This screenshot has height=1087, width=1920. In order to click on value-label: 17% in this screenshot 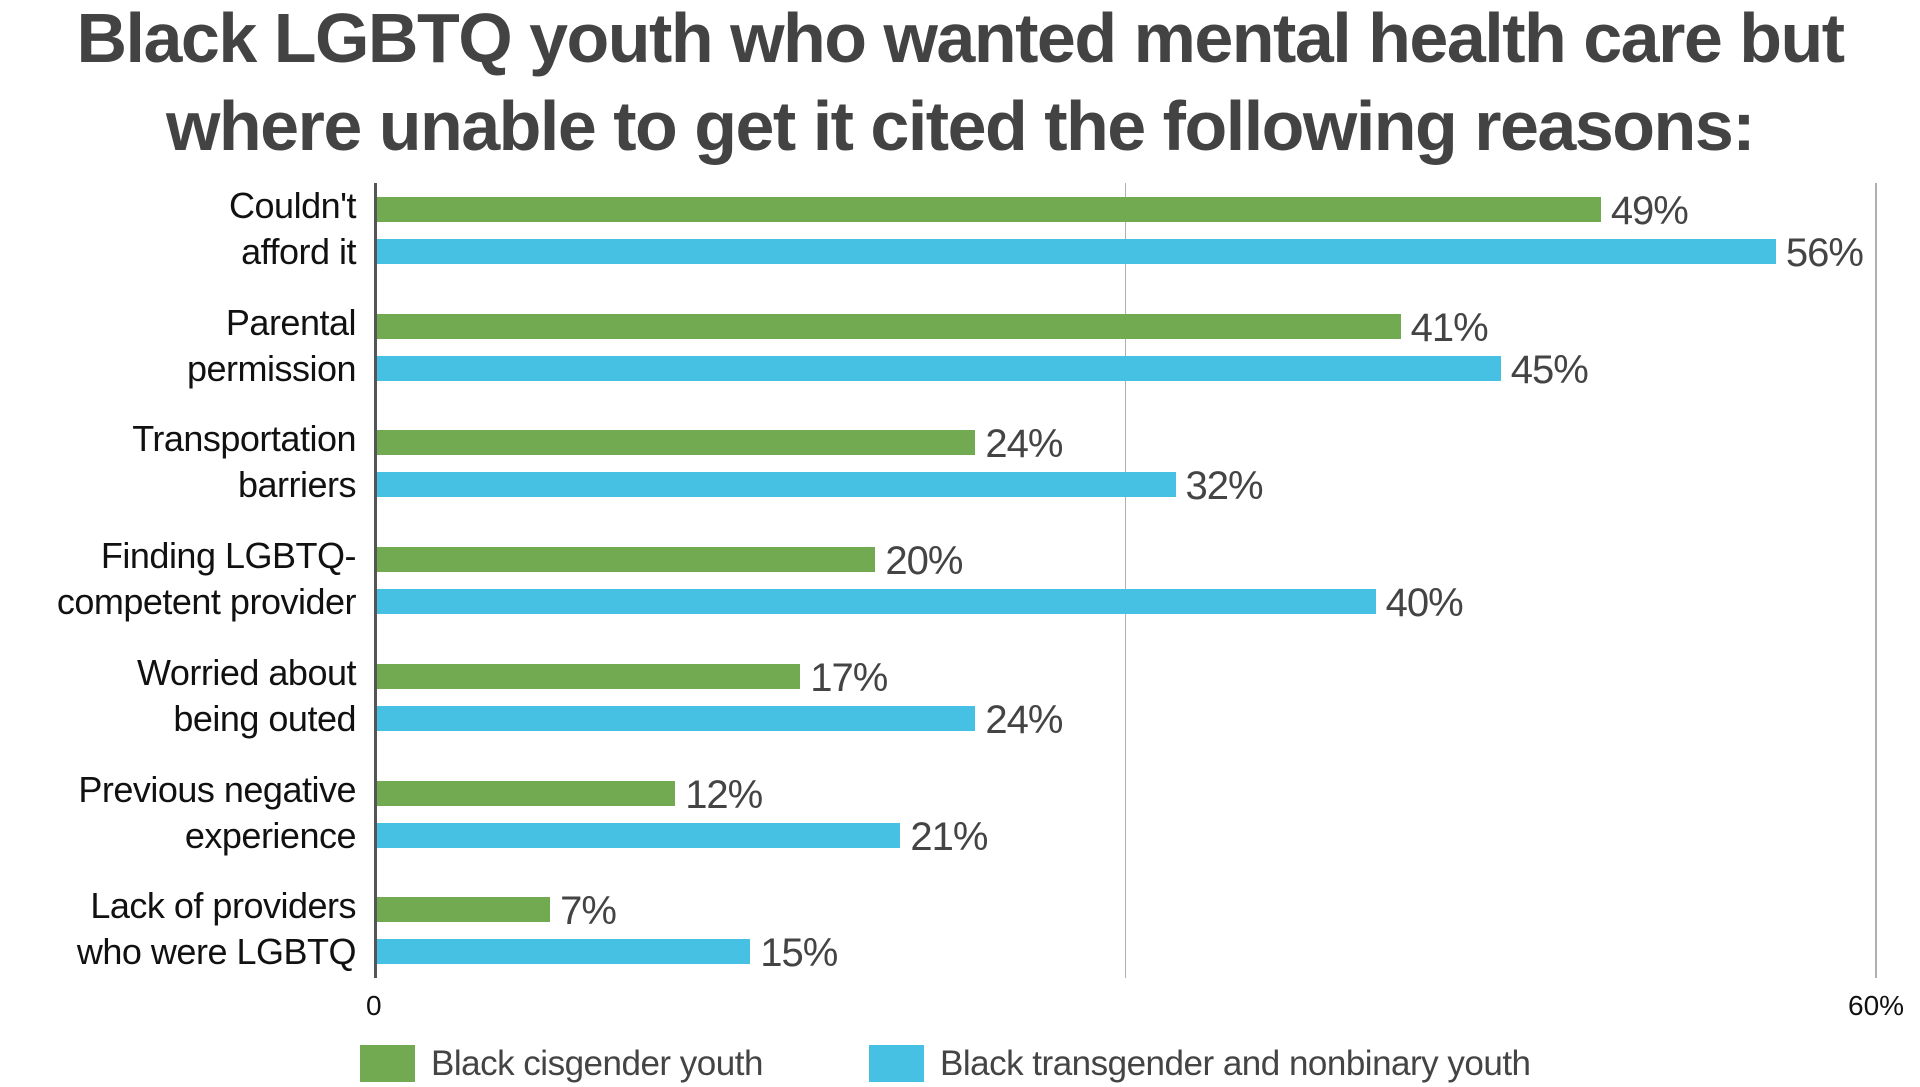, I will do `click(849, 677)`.